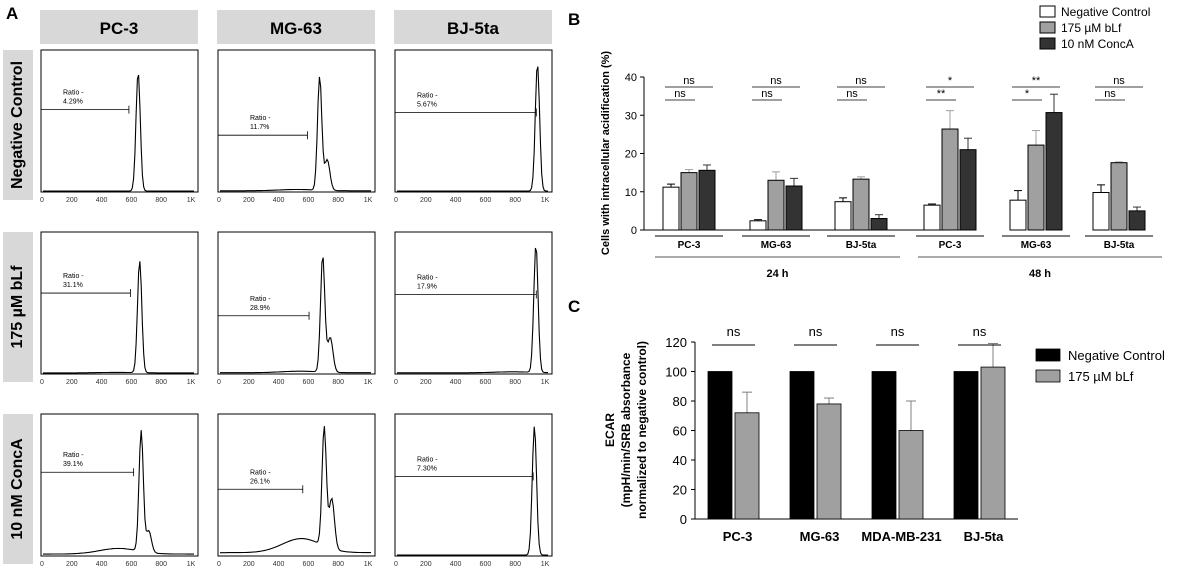  I want to click on significance-label: ns, so click(816, 331).